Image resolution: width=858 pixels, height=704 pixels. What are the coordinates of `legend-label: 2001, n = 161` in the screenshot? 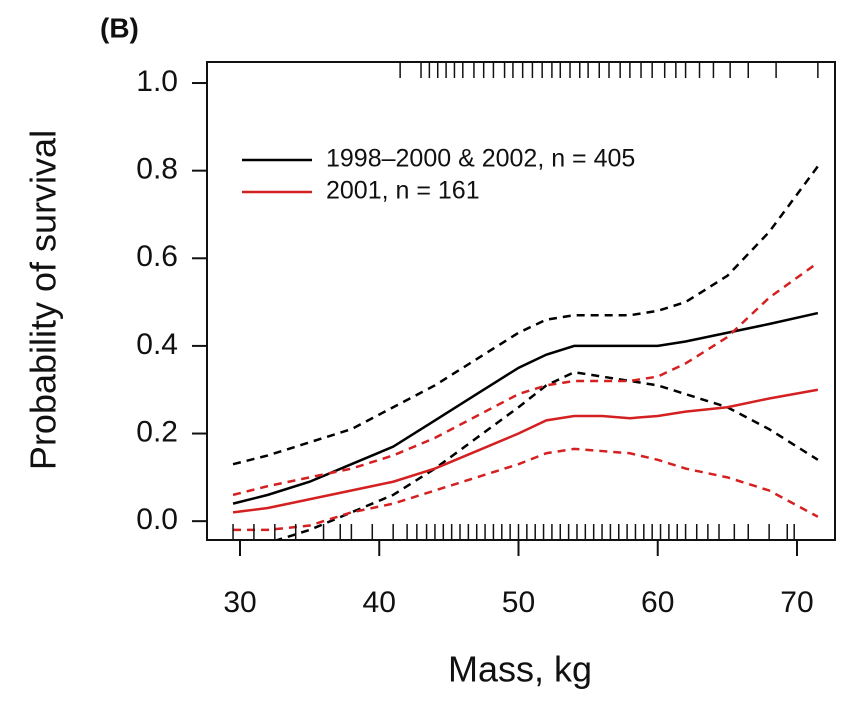 It's located at (403, 191).